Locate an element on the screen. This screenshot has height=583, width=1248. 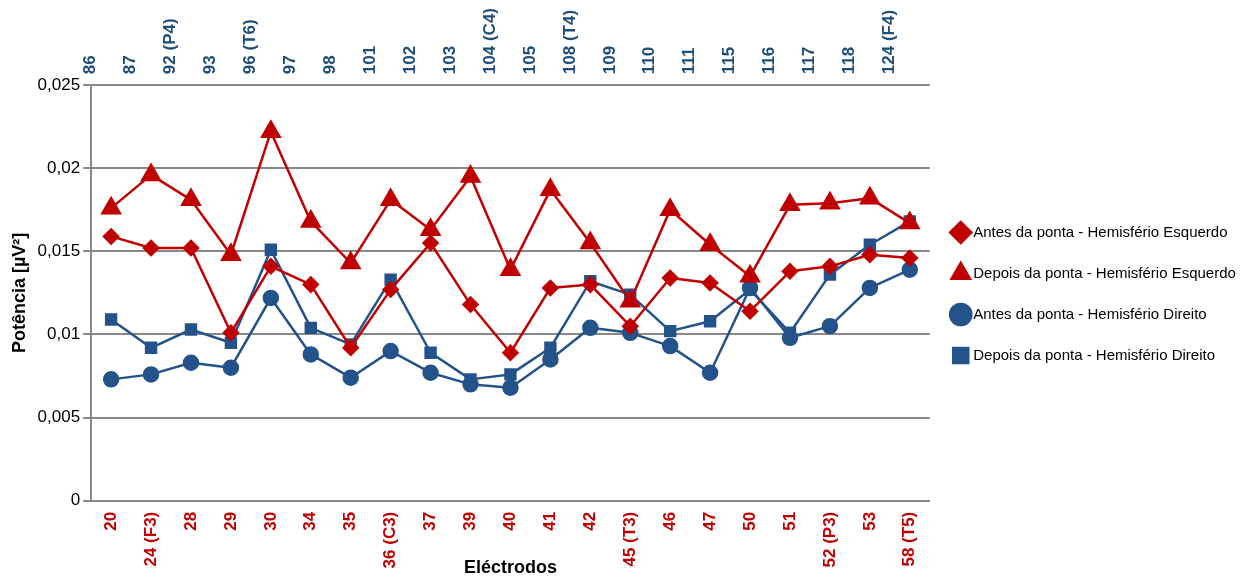
y-tick-label: 0,025 is located at coordinates (59, 84).